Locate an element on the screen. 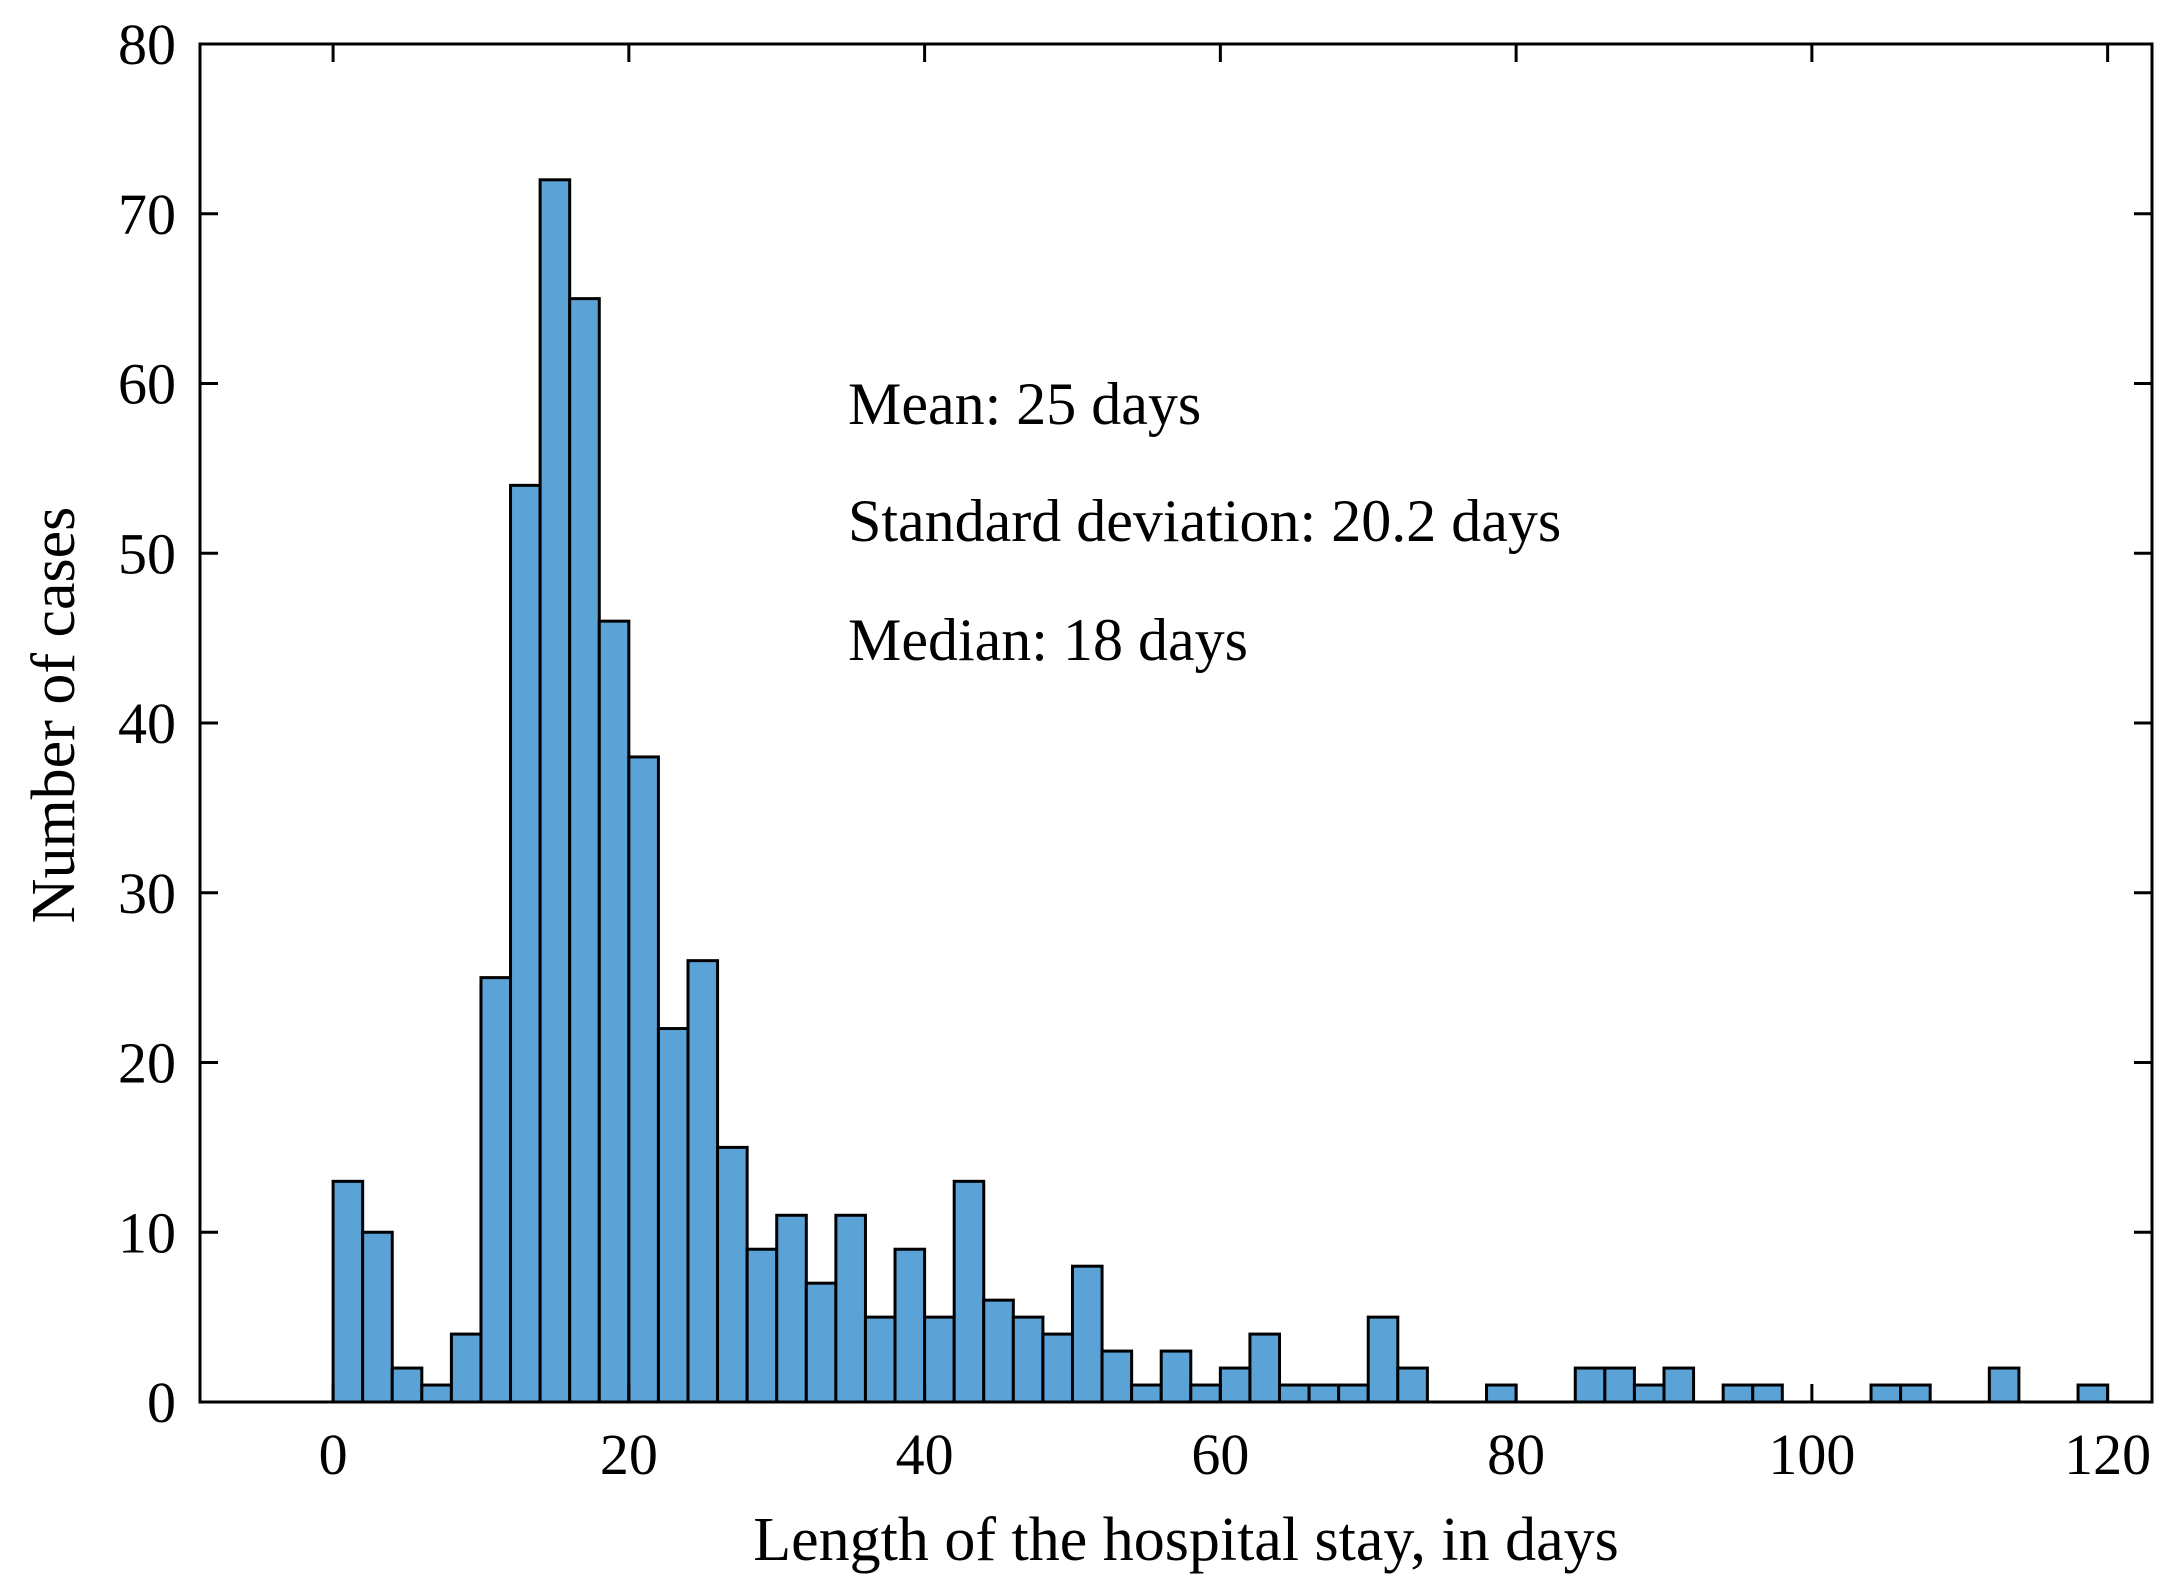 This screenshot has width=2184, height=1593. x-tick-label: 100 is located at coordinates (1811, 1454).